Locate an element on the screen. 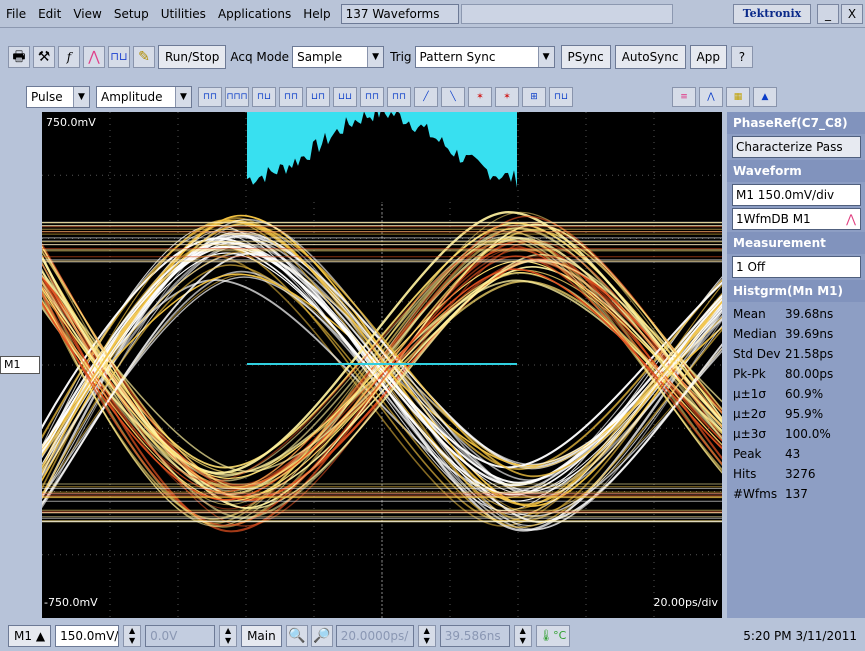 The width and height of the screenshot is (865, 651). stat-row: Peak 43 is located at coordinates (796, 454).